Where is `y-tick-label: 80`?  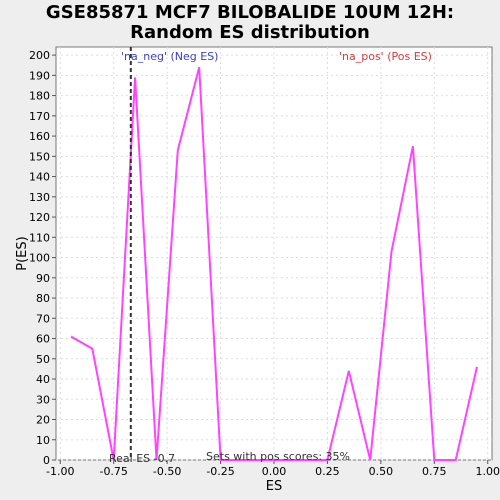 y-tick-label: 80 is located at coordinates (43, 298).